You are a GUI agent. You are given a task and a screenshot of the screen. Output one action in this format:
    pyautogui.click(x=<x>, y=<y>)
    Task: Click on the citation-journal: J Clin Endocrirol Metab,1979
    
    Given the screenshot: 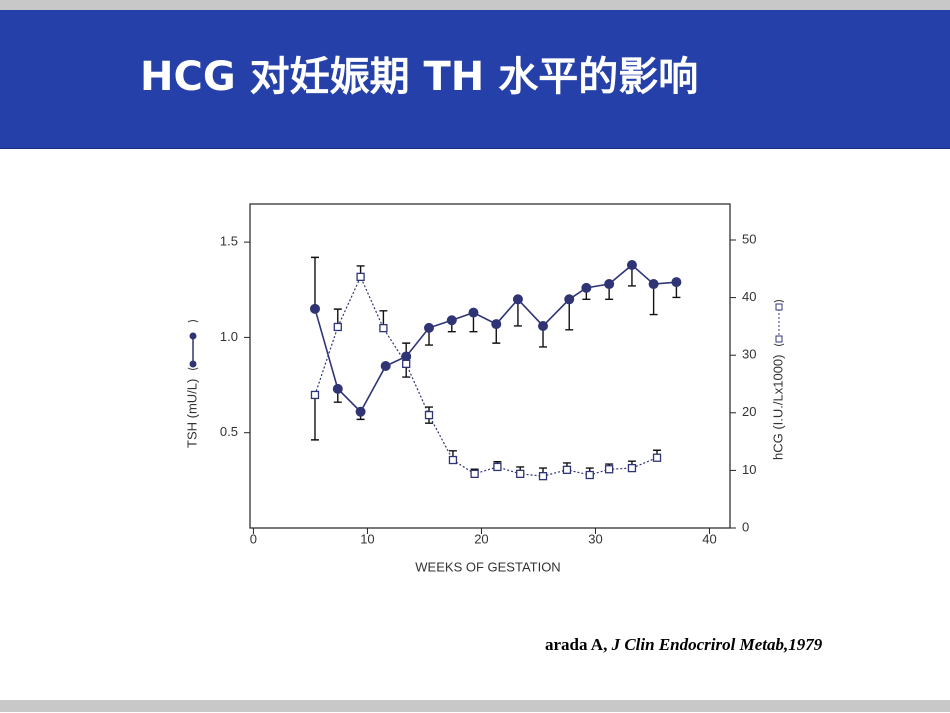 What is the action you would take?
    pyautogui.click(x=717, y=644)
    